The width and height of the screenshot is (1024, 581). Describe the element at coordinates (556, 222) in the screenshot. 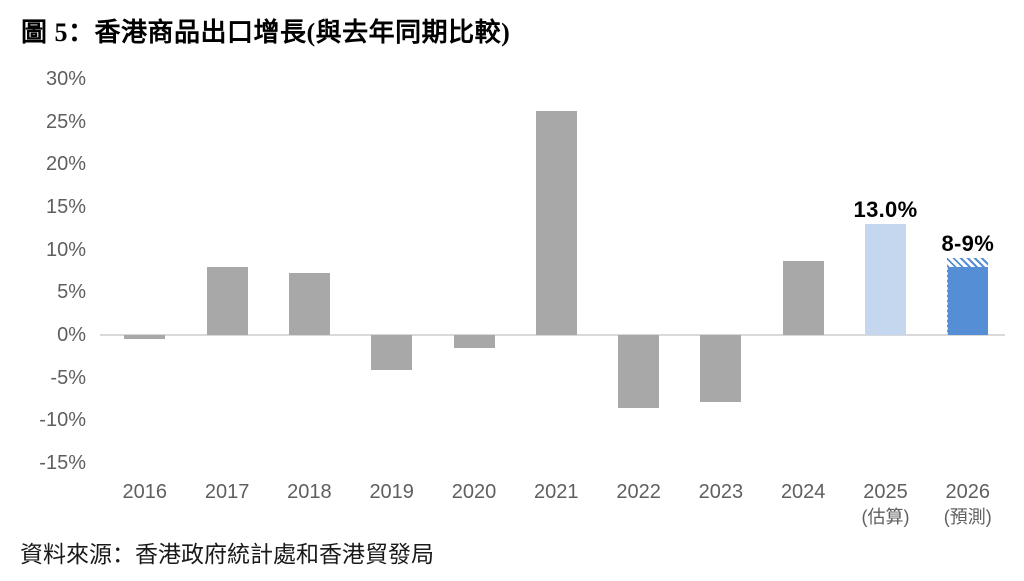

I see `bar-2021` at that location.